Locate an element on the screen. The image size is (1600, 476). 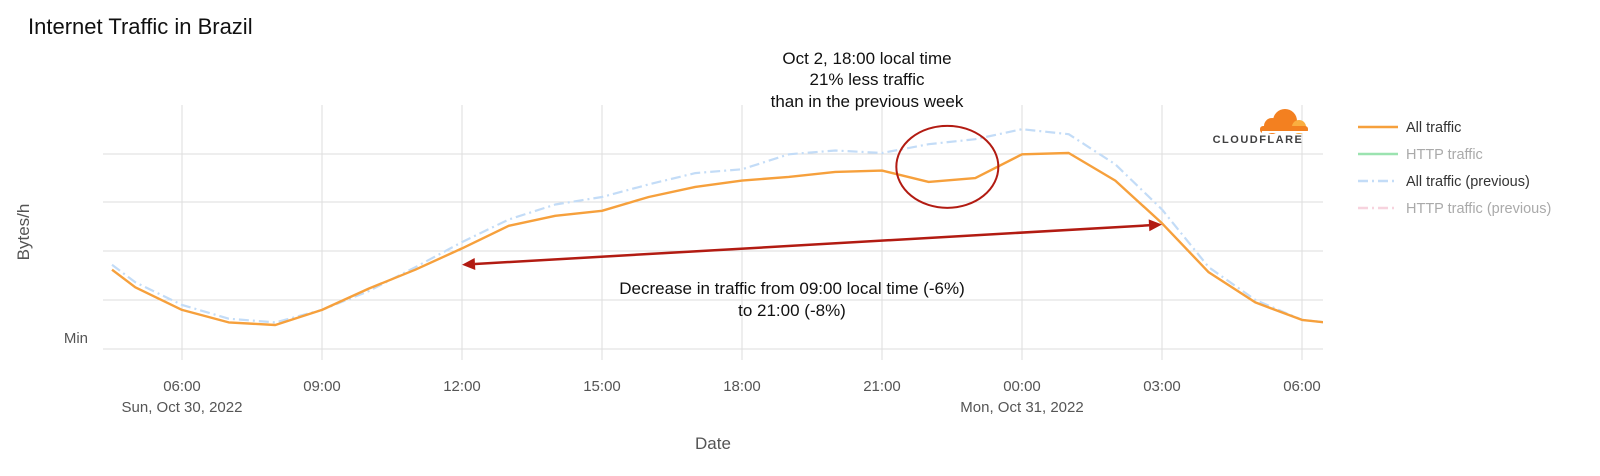
legend-item-http-traffic: HTTP traffic is located at coordinates (1420, 155).